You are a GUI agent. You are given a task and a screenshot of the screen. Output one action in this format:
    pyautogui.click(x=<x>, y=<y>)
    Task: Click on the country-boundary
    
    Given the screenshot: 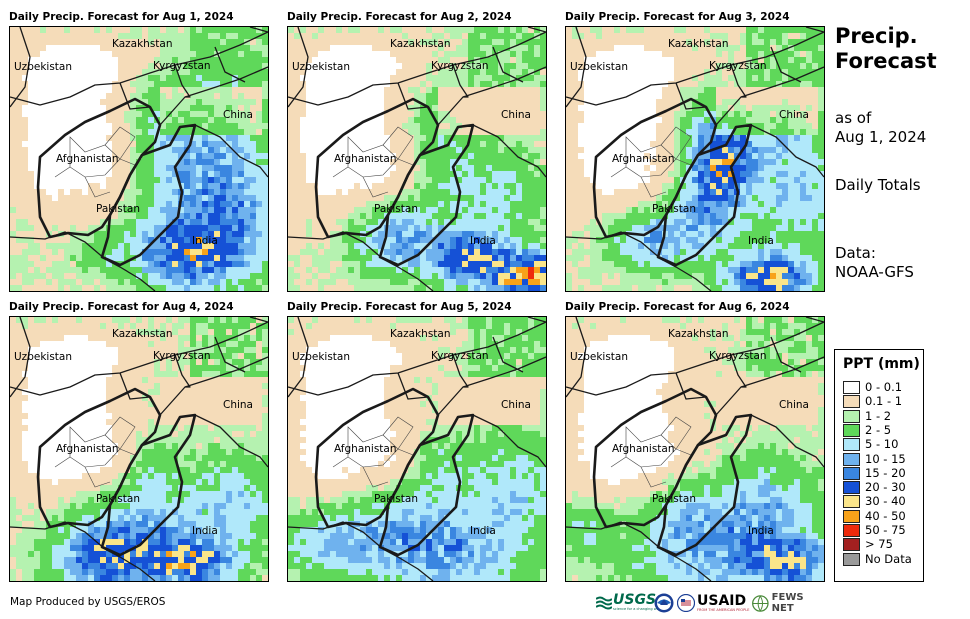 What is the action you would take?
    pyautogui.click(x=230, y=64)
    